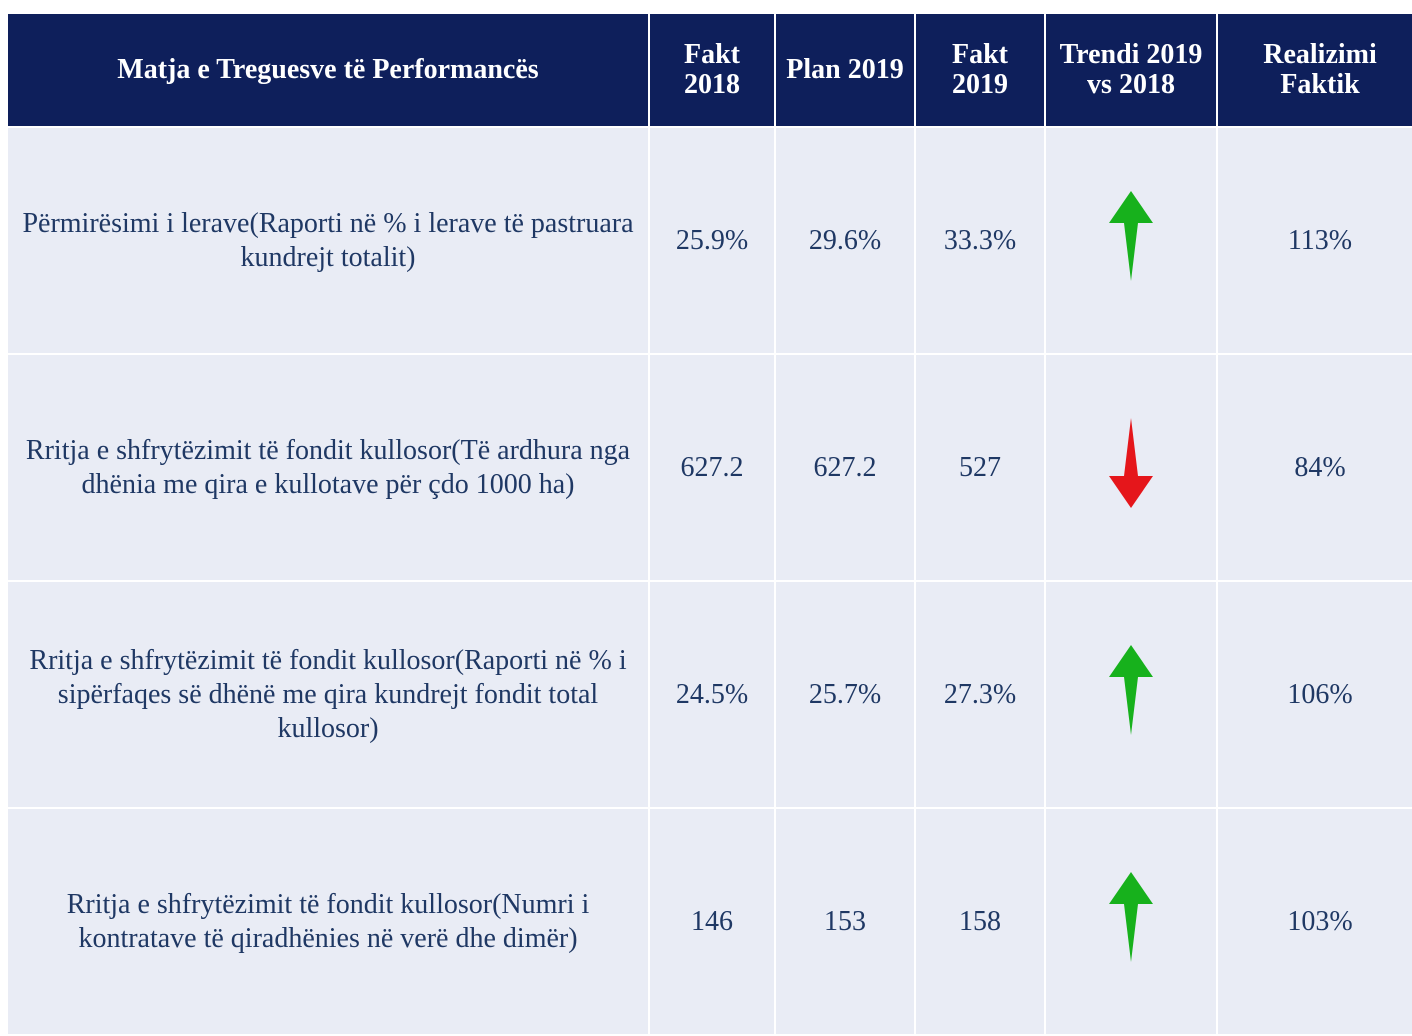  What do you see at coordinates (845, 70) in the screenshot?
I see `header-cell: Plan 2019` at bounding box center [845, 70].